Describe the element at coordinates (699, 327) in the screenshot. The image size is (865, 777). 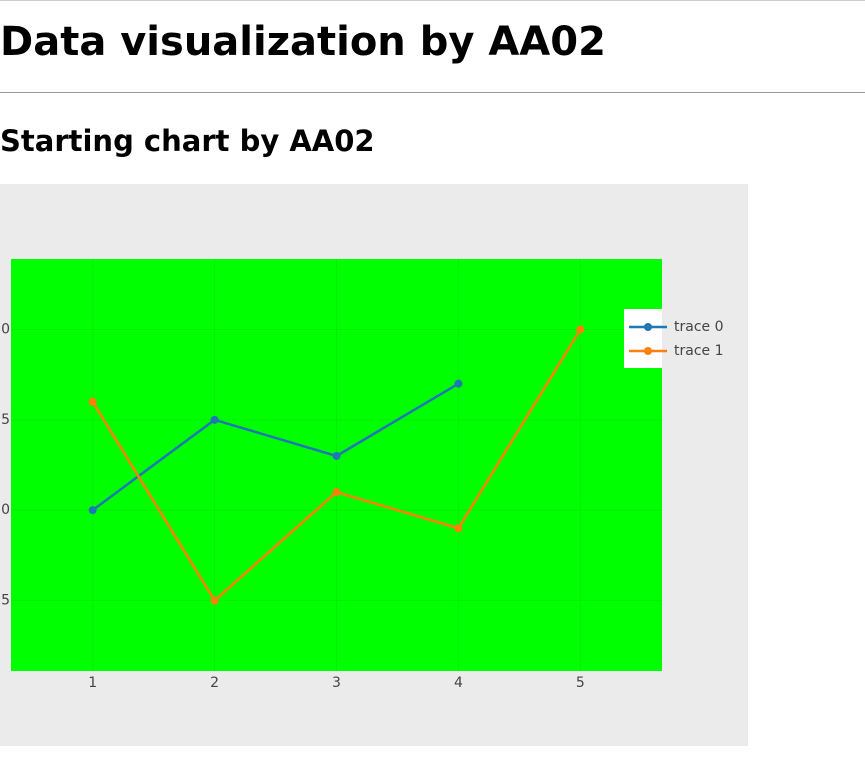
I see `legend-label: trace 0` at that location.